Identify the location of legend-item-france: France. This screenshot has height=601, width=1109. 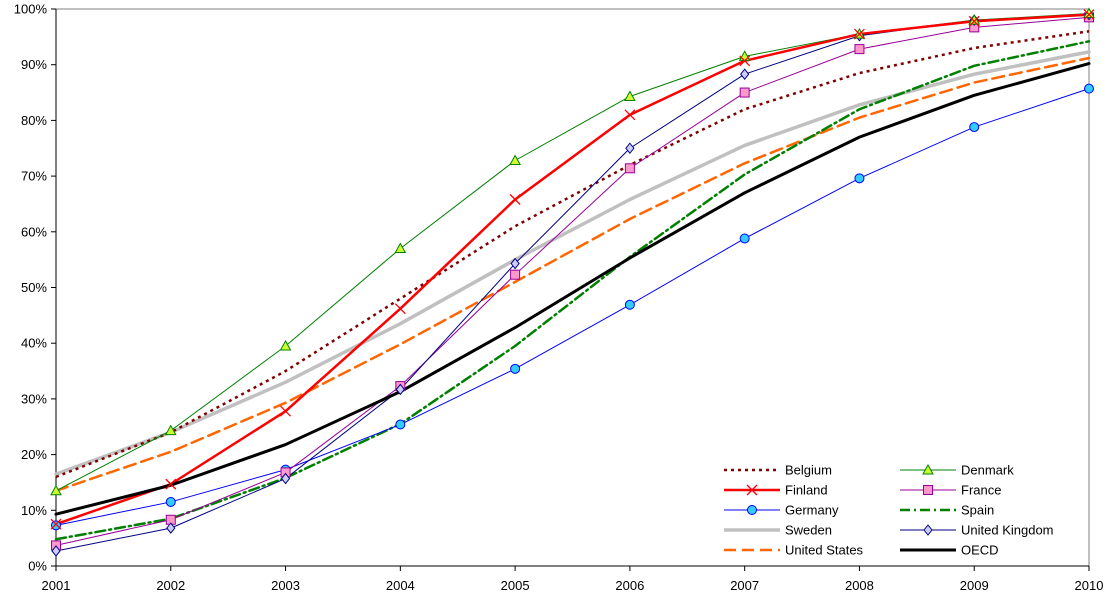
(950, 490).